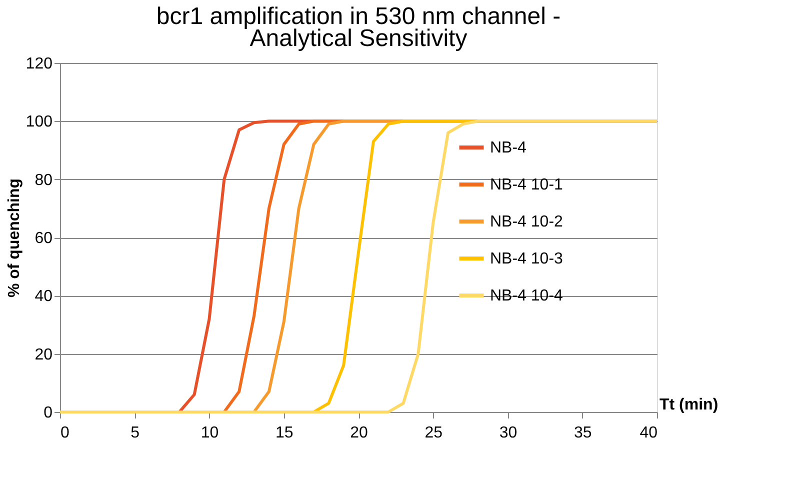  I want to click on x-tick-label: 40, so click(649, 433).